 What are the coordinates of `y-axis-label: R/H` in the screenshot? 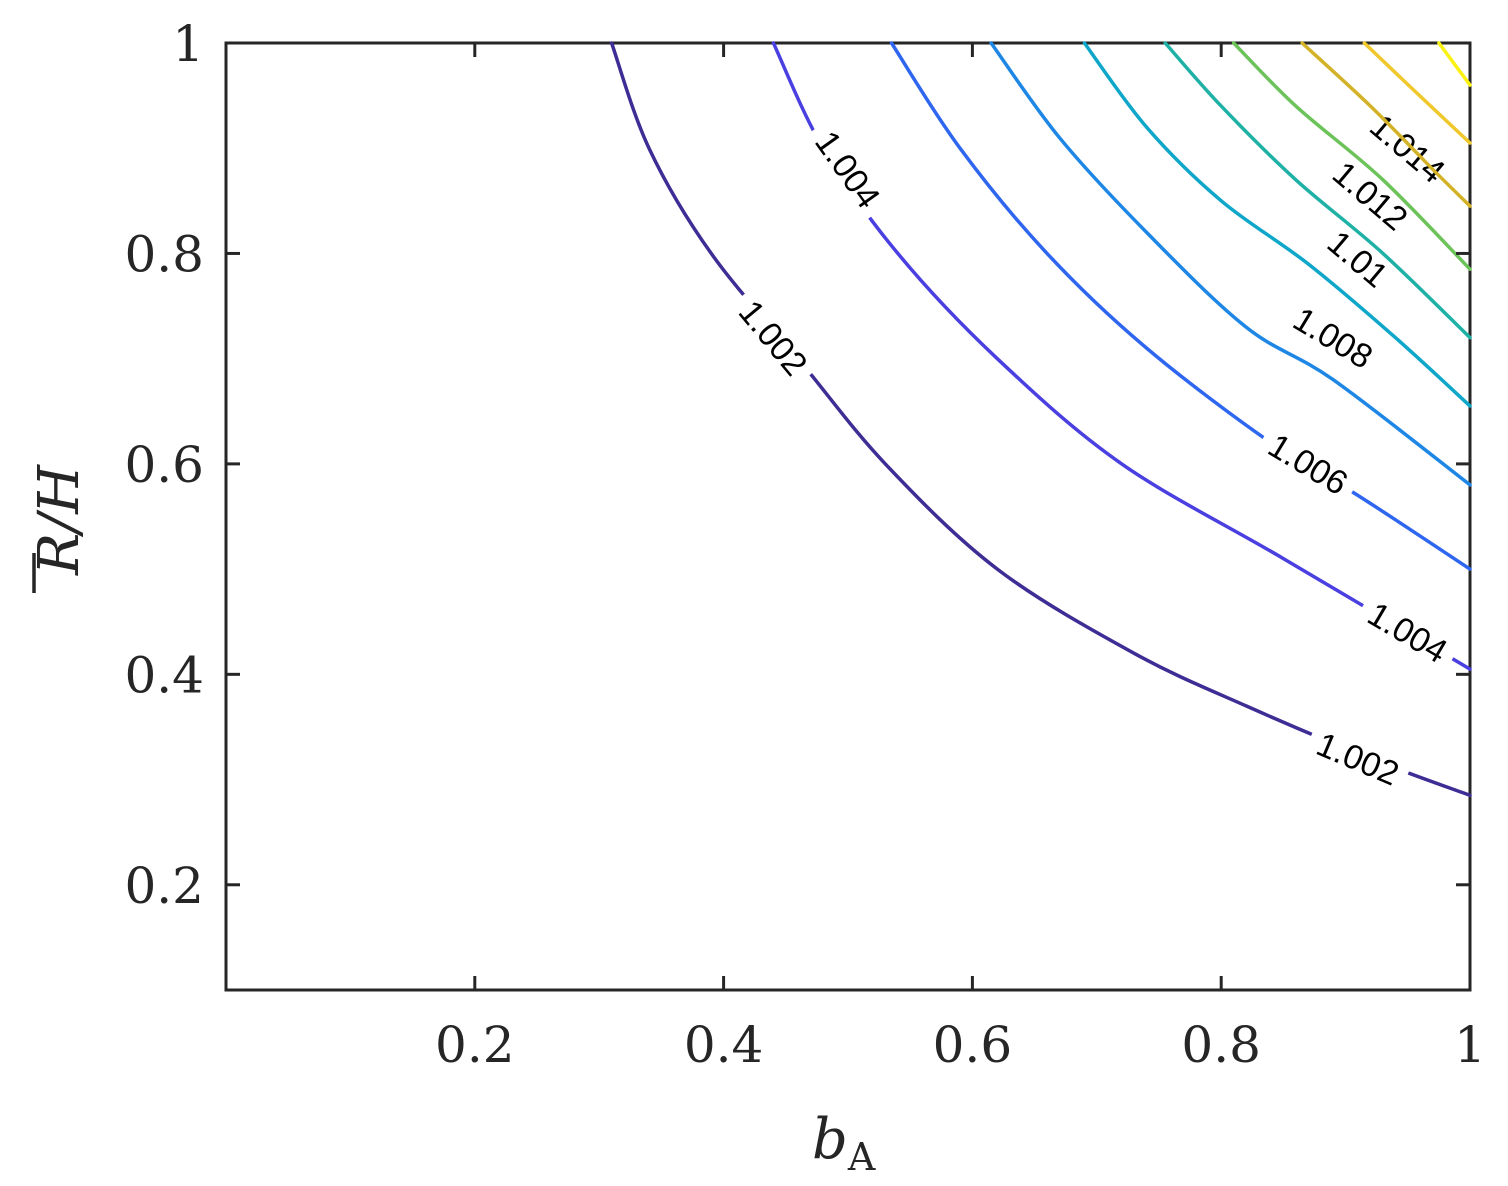 It's located at (59, 528).